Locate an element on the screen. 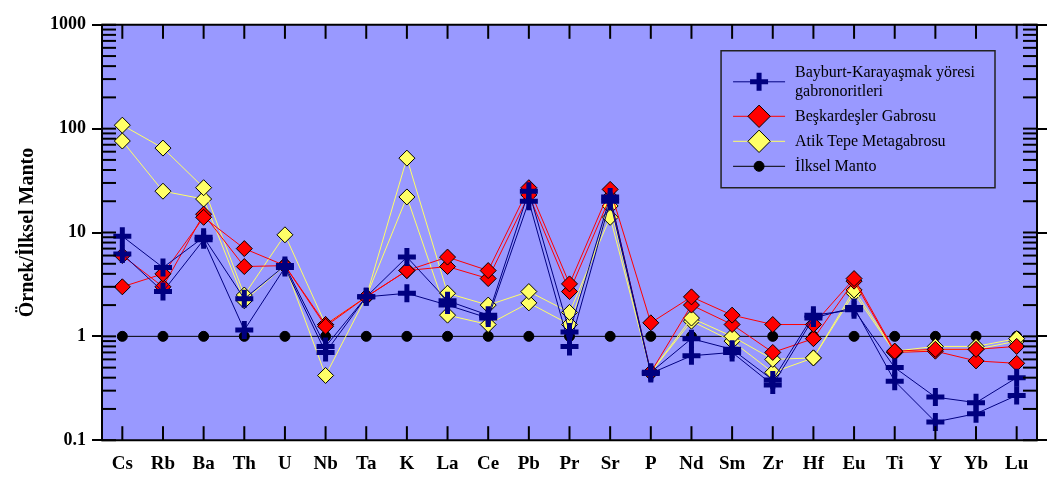 This screenshot has width=1059, height=499. y-tick-label: 0.1 is located at coordinates (74, 438).